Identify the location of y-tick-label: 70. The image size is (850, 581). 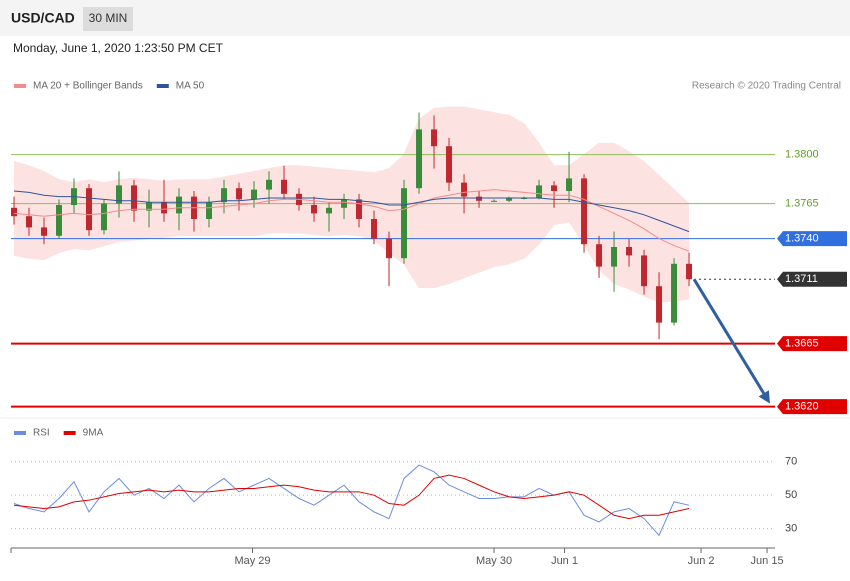
(791, 462).